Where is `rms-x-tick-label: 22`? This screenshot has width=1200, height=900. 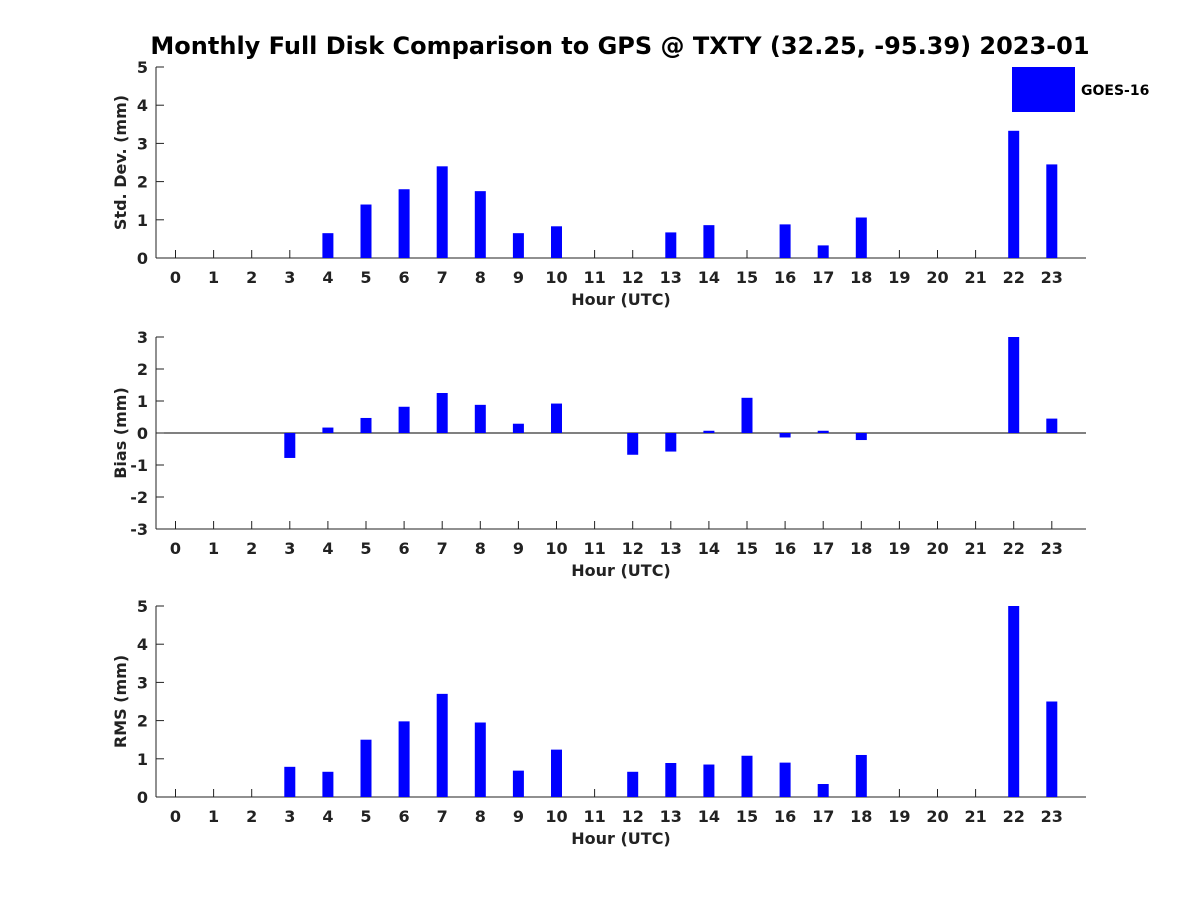
rms-x-tick-label: 22 is located at coordinates (1014, 816).